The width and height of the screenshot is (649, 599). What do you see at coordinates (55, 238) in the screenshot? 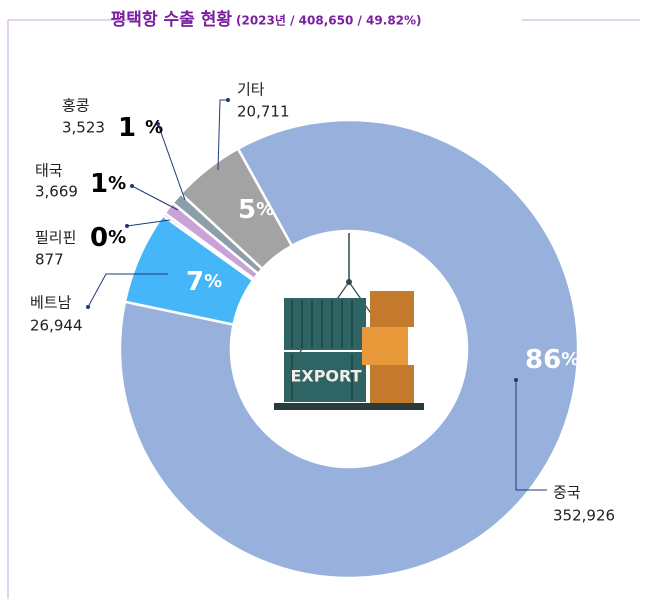
I see `category-label: 필리핀` at bounding box center [55, 238].